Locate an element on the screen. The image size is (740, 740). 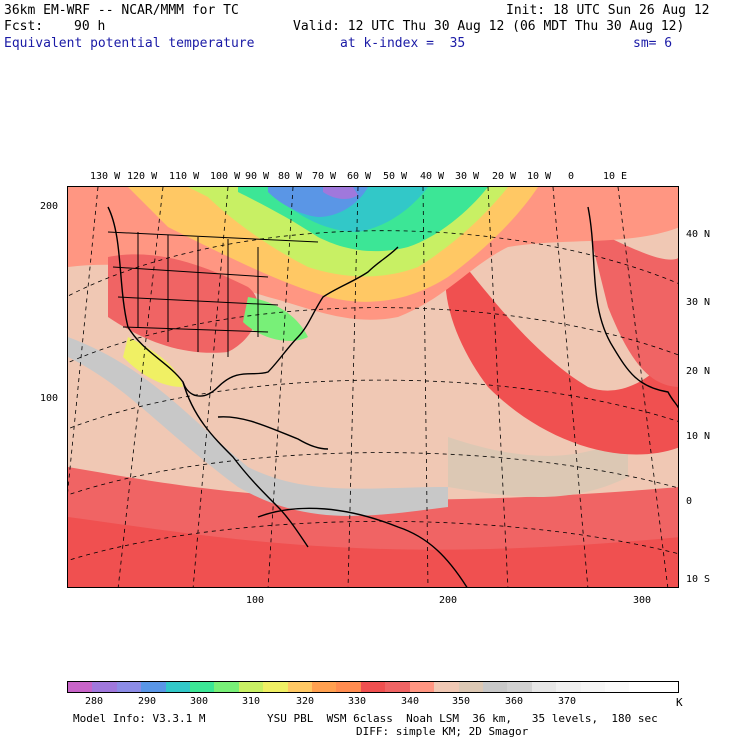
lon-label: 80 W is located at coordinates (290, 176).